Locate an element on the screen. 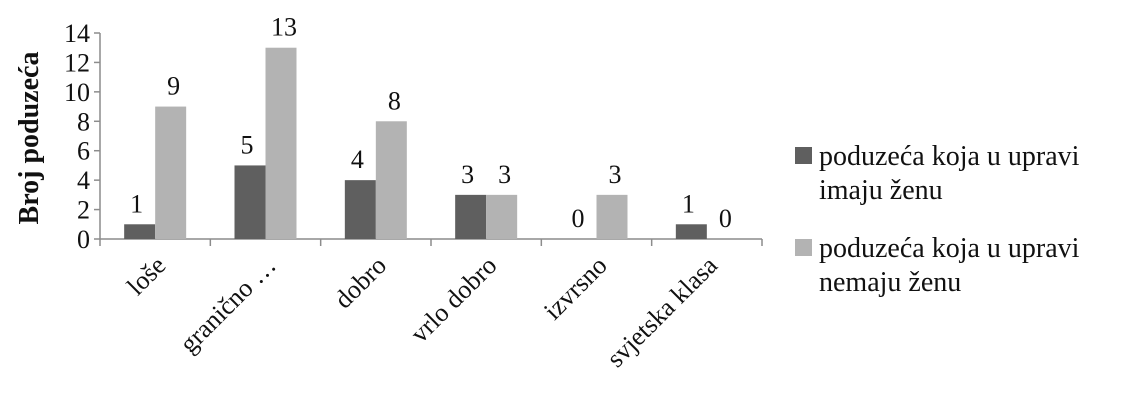 The width and height of the screenshot is (1148, 410). x-category-label: svjetska klasa is located at coordinates (662, 311).